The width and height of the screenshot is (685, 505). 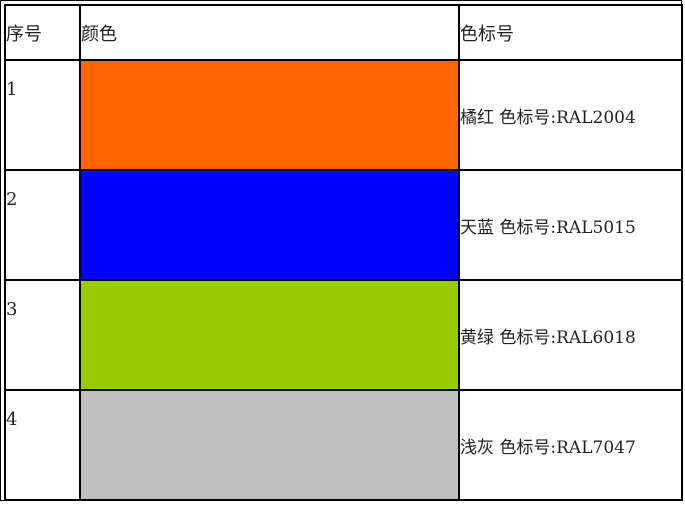 What do you see at coordinates (42, 115) in the screenshot?
I see `row-index: 1` at bounding box center [42, 115].